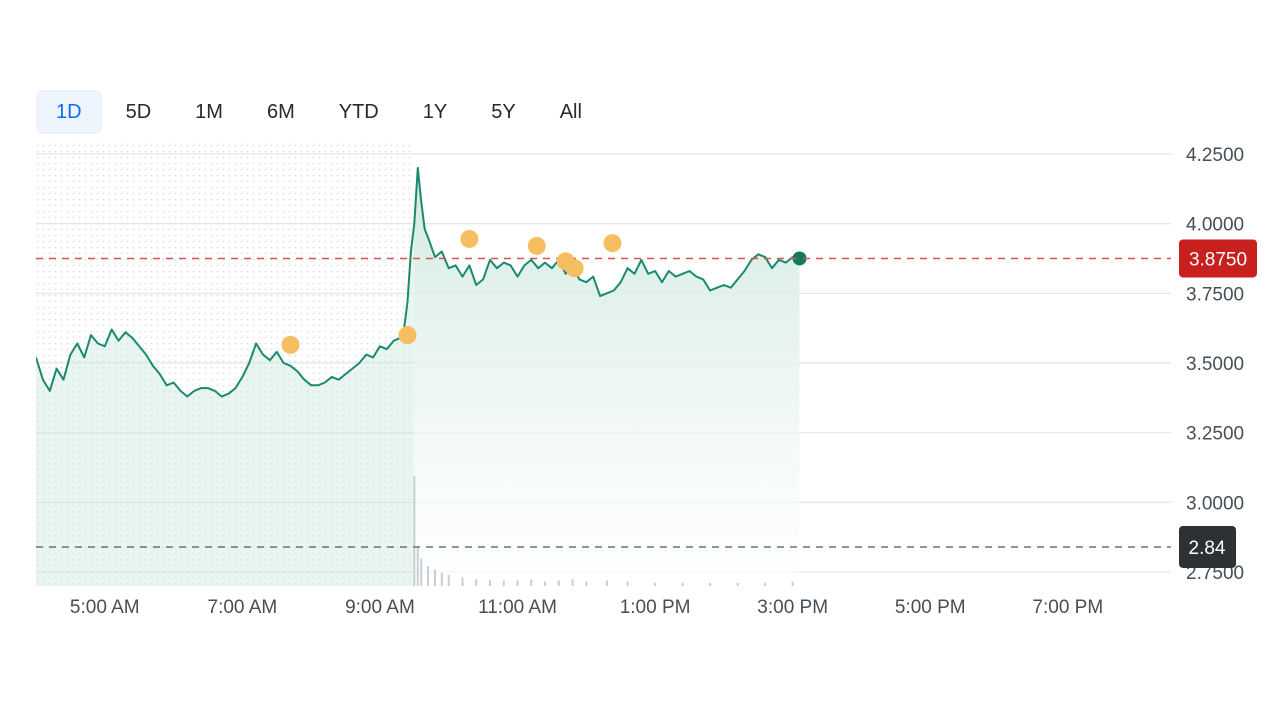 The width and height of the screenshot is (1280, 720). I want to click on y-tick-label: 3.2500, so click(1215, 434).